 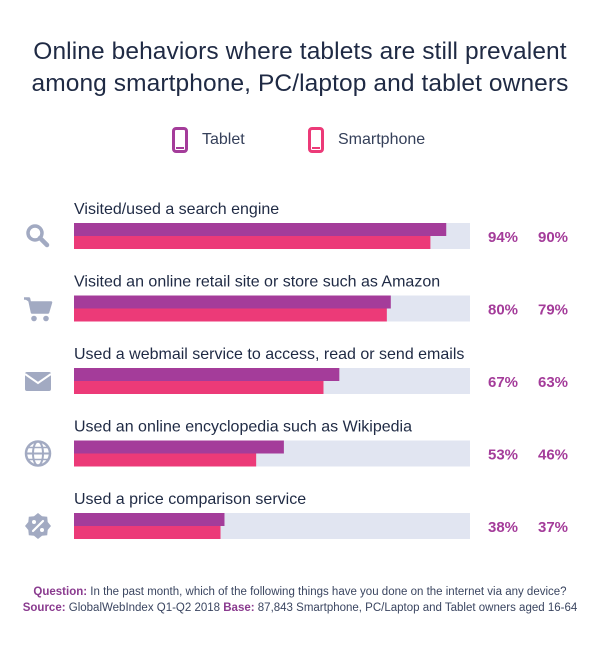 I want to click on value-label-tablet: 94%, so click(x=503, y=237).